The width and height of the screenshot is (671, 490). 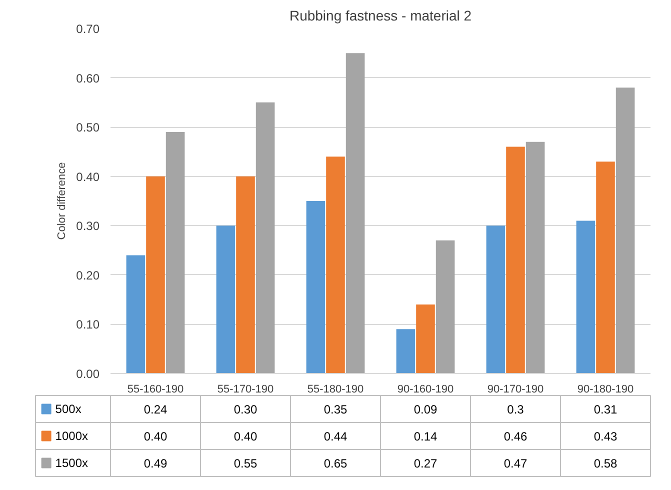 What do you see at coordinates (426, 409) in the screenshot?
I see `data-label: 0.09` at bounding box center [426, 409].